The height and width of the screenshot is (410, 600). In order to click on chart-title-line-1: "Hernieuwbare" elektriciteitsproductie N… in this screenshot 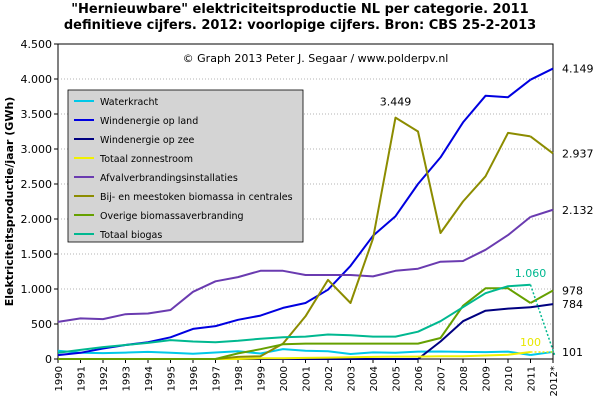, I will do `click(300, 9)`.